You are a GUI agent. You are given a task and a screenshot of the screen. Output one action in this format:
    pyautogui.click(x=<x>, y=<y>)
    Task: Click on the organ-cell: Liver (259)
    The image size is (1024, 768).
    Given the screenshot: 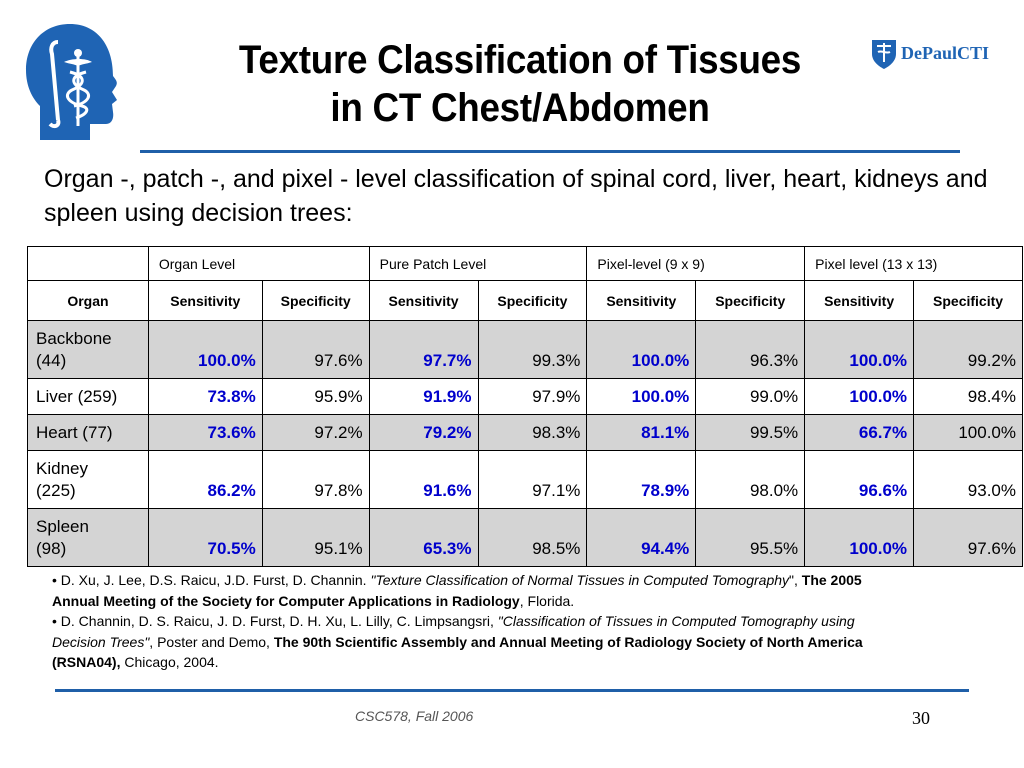 What is the action you would take?
    pyautogui.click(x=88, y=396)
    